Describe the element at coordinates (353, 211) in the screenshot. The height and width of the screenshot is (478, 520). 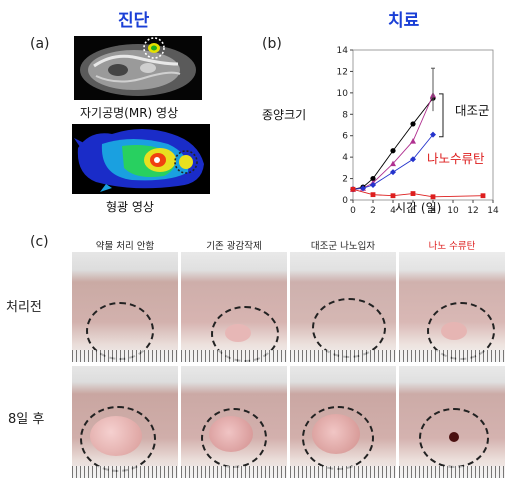
I see `x-tick-label: 0` at that location.